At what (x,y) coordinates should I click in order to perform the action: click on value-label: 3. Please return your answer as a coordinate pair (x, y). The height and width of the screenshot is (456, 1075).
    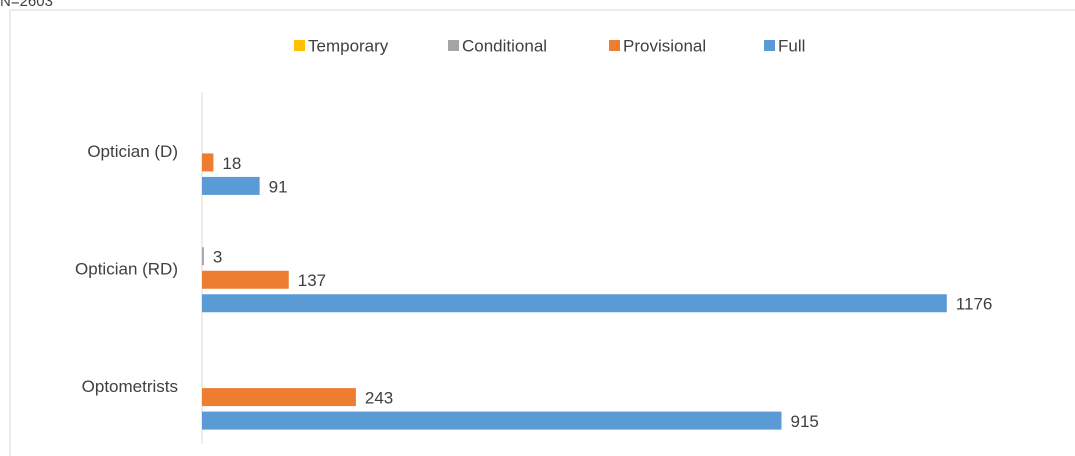
    Looking at the image, I should click on (217, 257).